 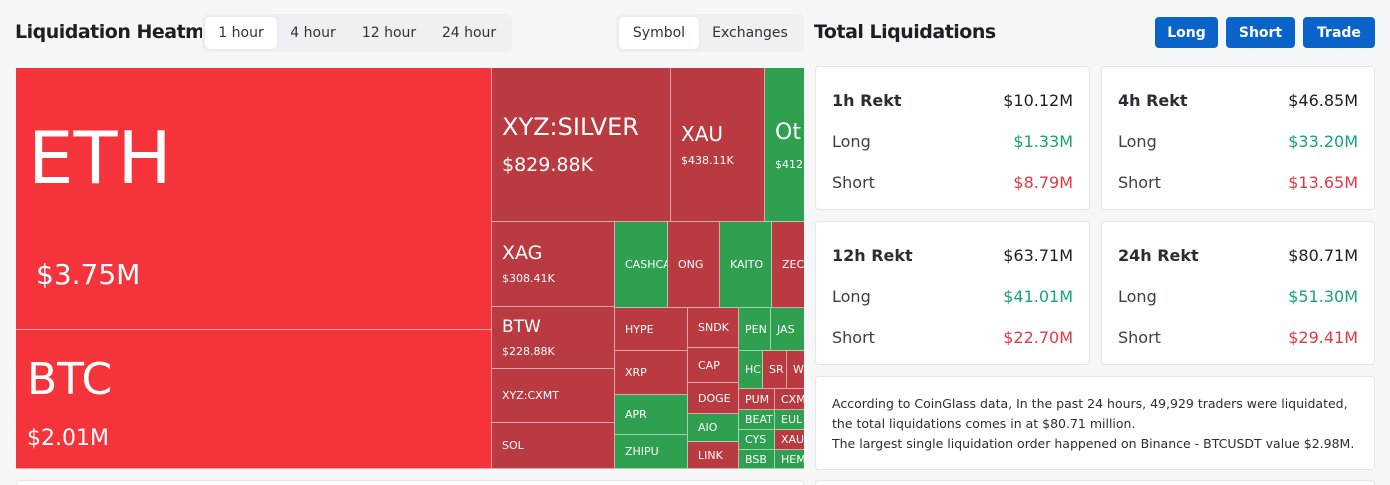 What do you see at coordinates (952, 138) in the screenshot?
I see `rekt-card-1h: 1h Rekt $10.12M Long $1.33M Short $8.79M` at bounding box center [952, 138].